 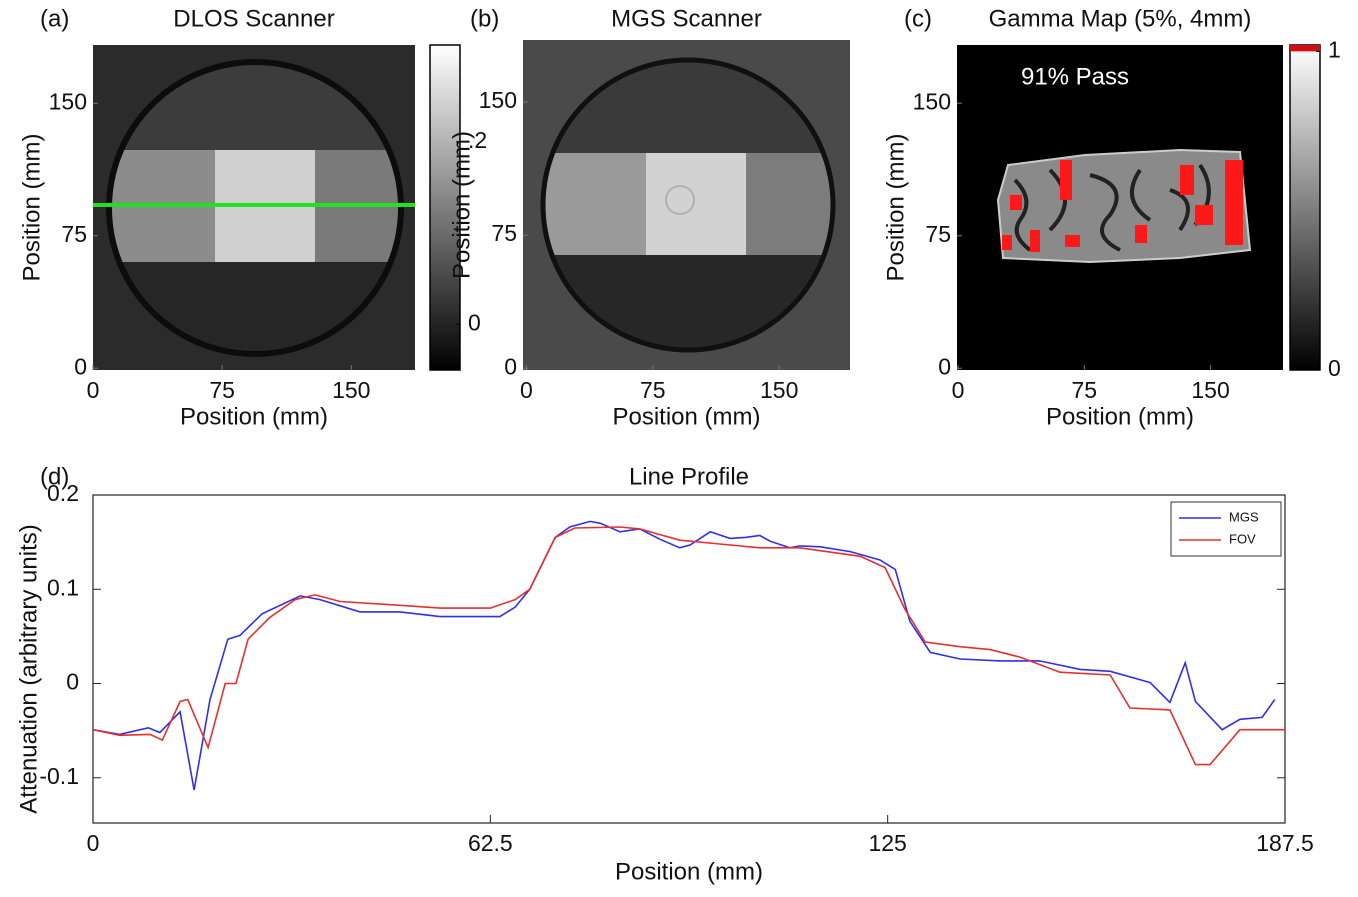 I want to click on x-tick-label: 187.5, so click(x=1285, y=843).